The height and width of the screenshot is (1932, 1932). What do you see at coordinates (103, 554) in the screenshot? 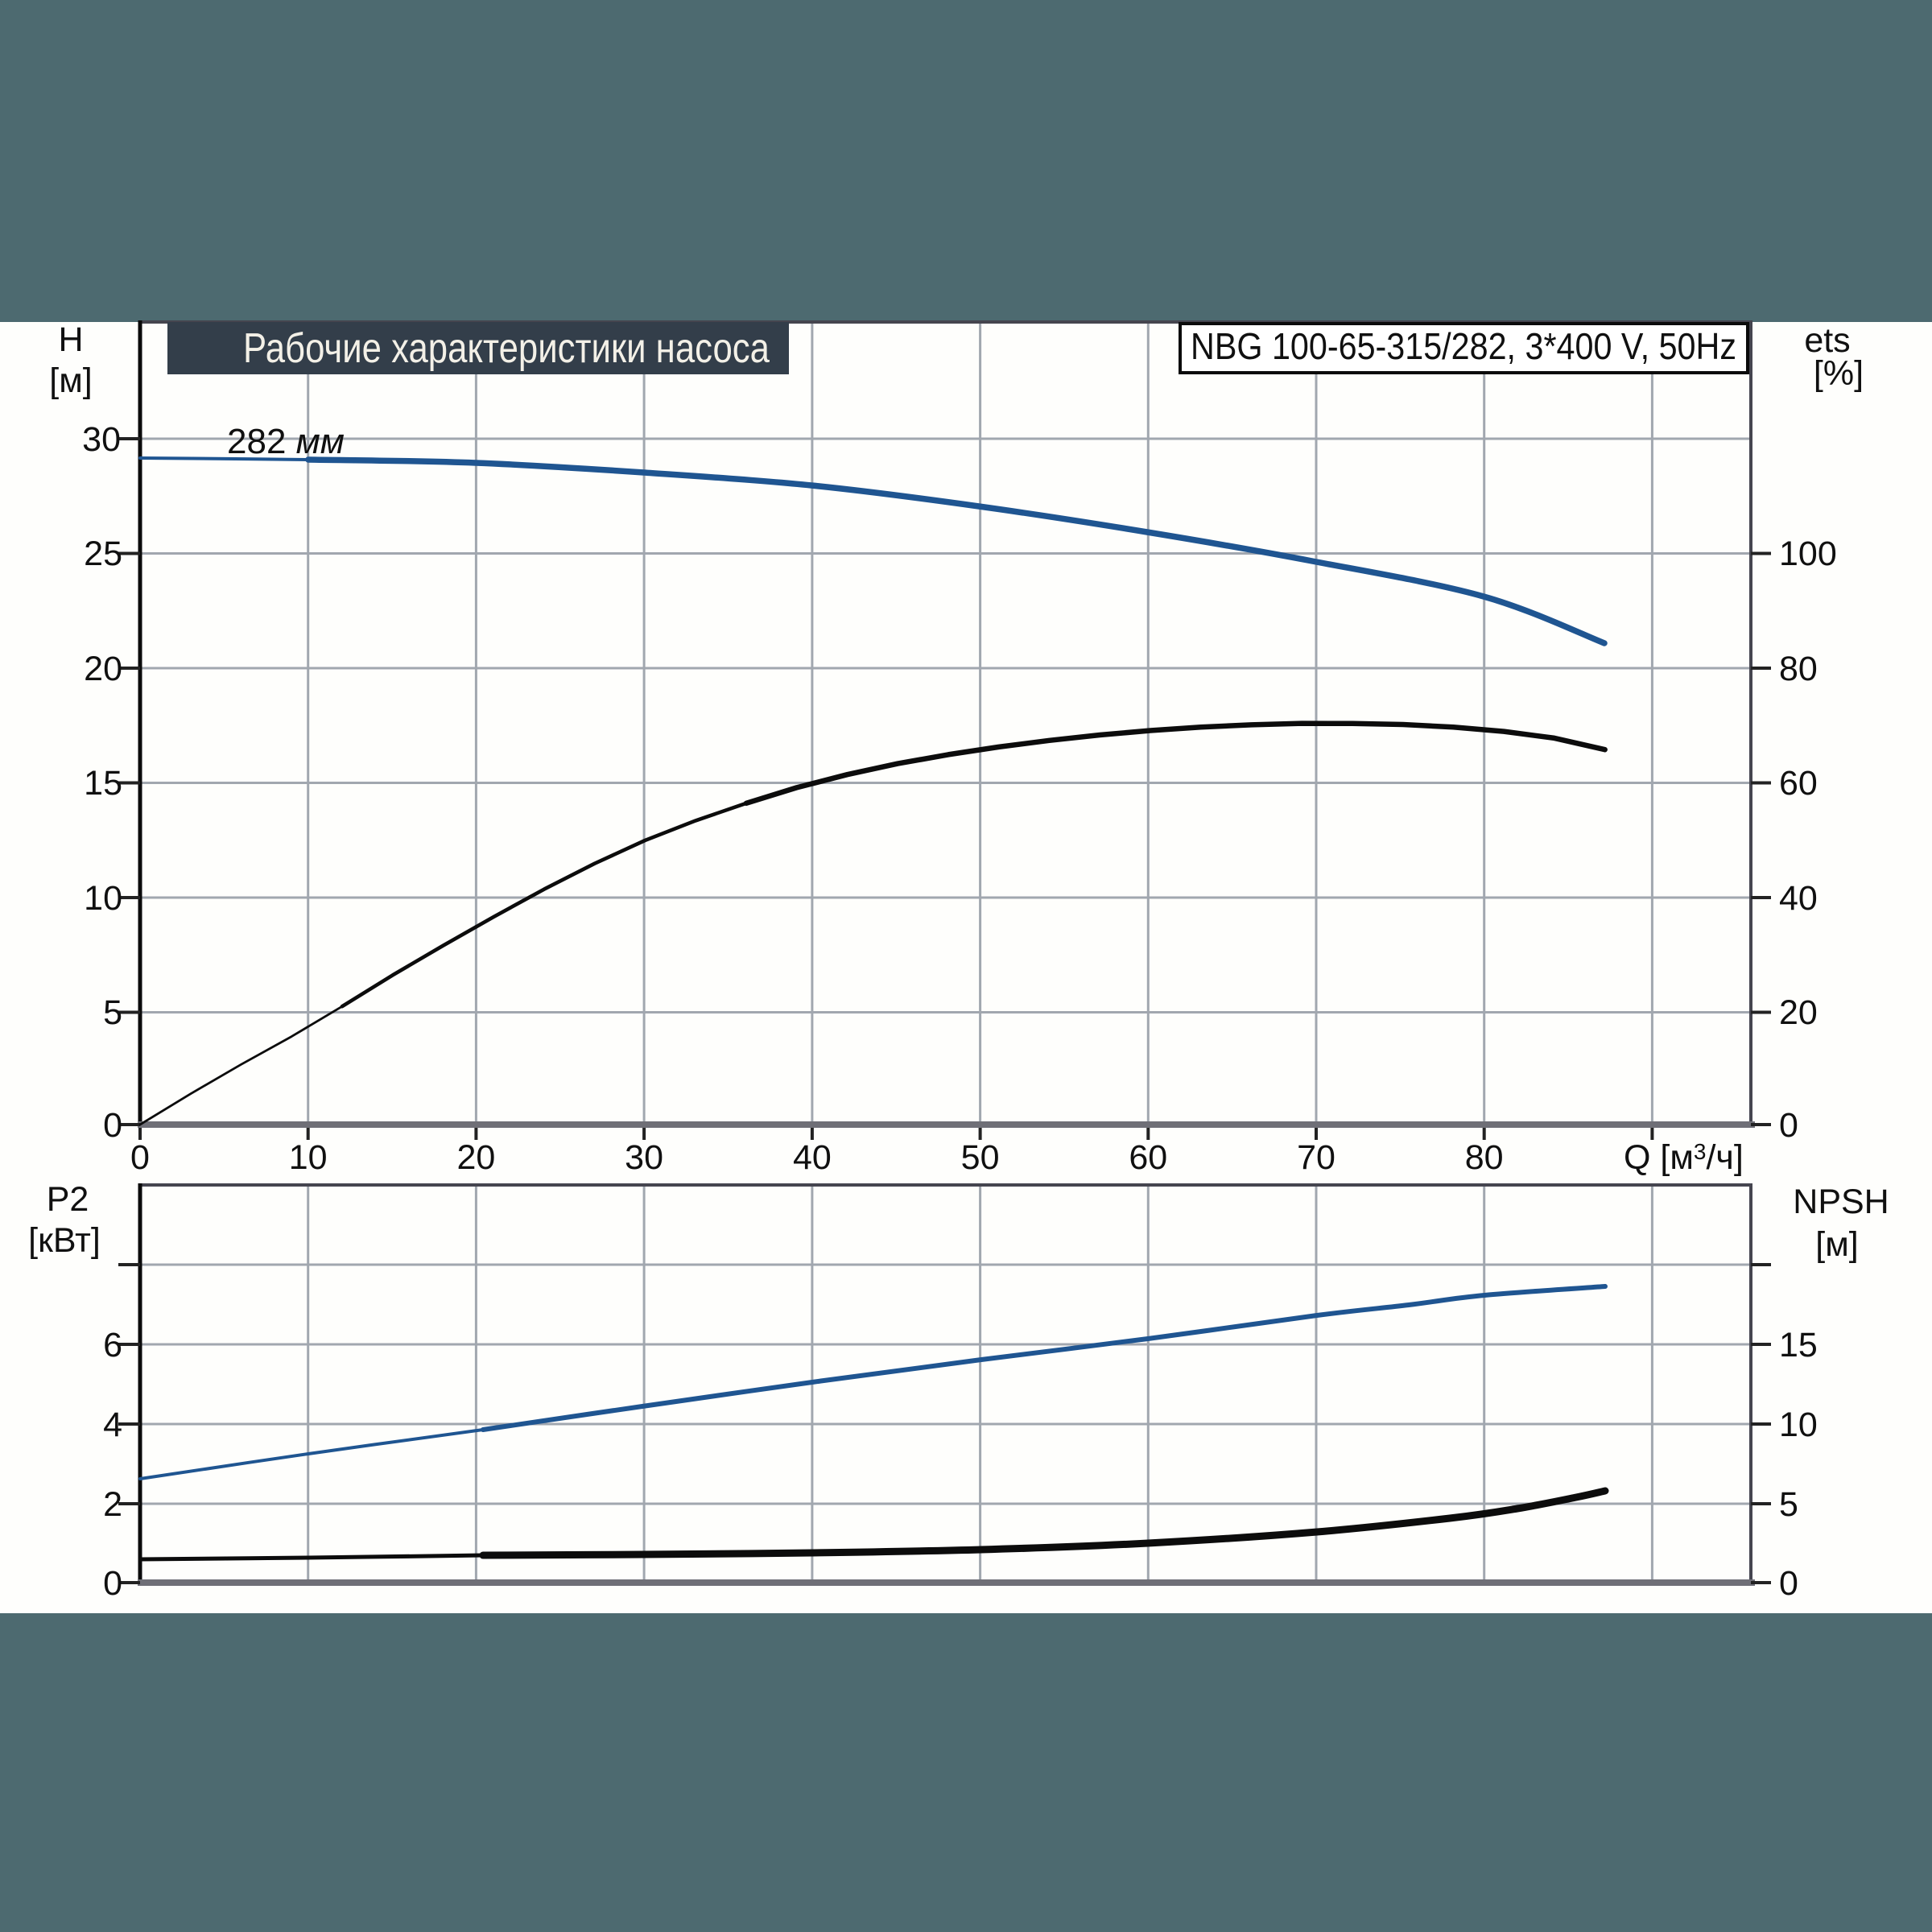
I see `svg-text: 25` at bounding box center [103, 554].